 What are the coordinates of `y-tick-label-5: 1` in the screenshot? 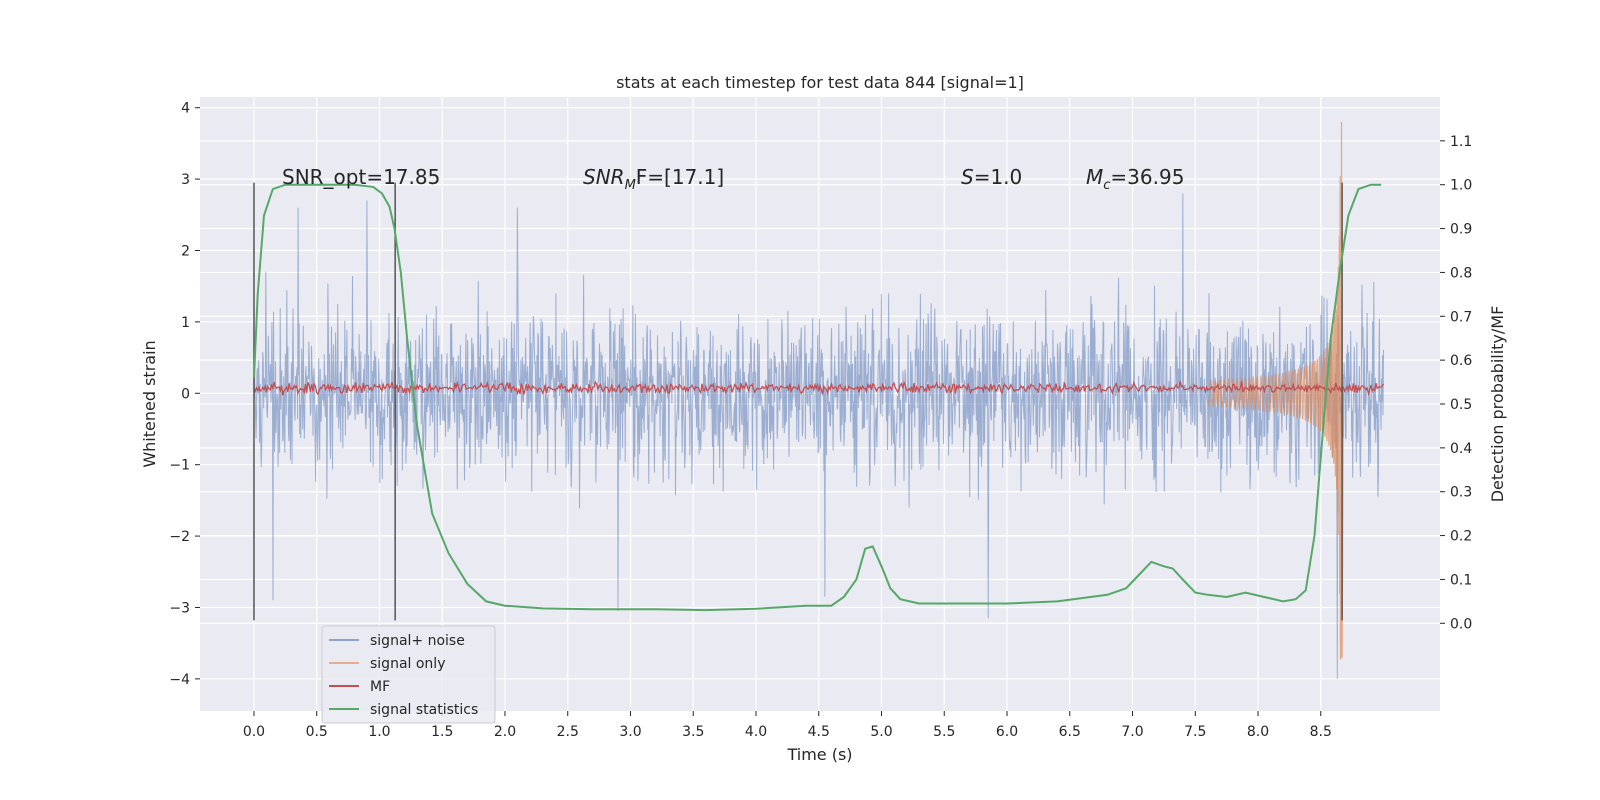 It's located at (185, 323).